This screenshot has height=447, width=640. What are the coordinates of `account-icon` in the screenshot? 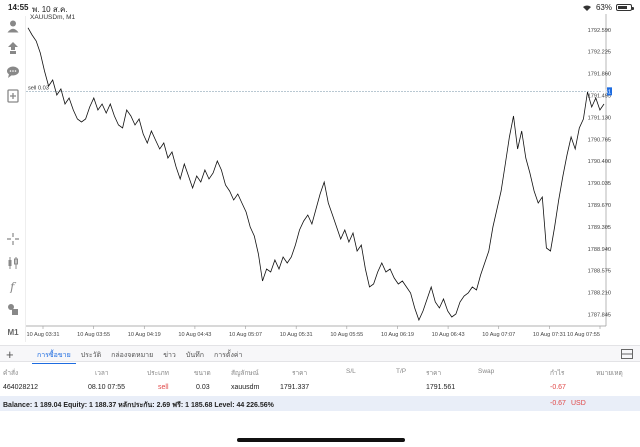 It's located at (13, 26).